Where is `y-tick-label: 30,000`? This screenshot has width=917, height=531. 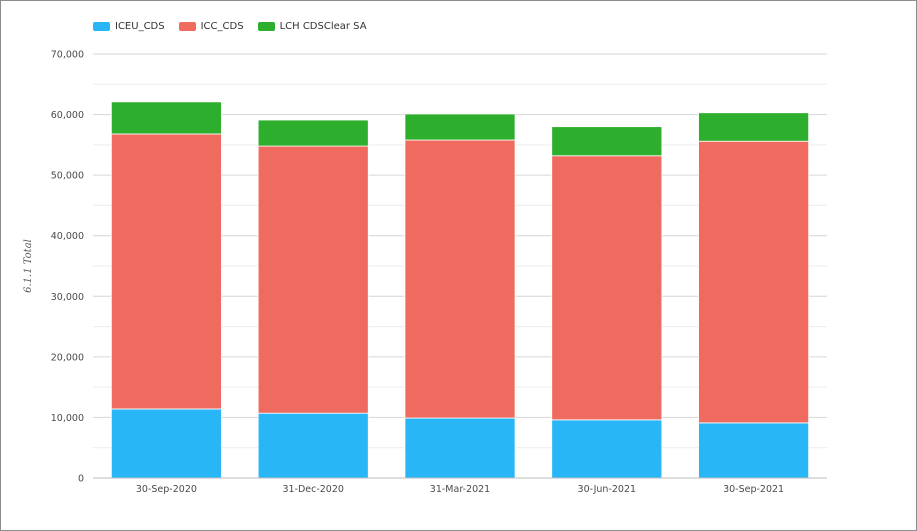
y-tick-label: 30,000 is located at coordinates (67, 297).